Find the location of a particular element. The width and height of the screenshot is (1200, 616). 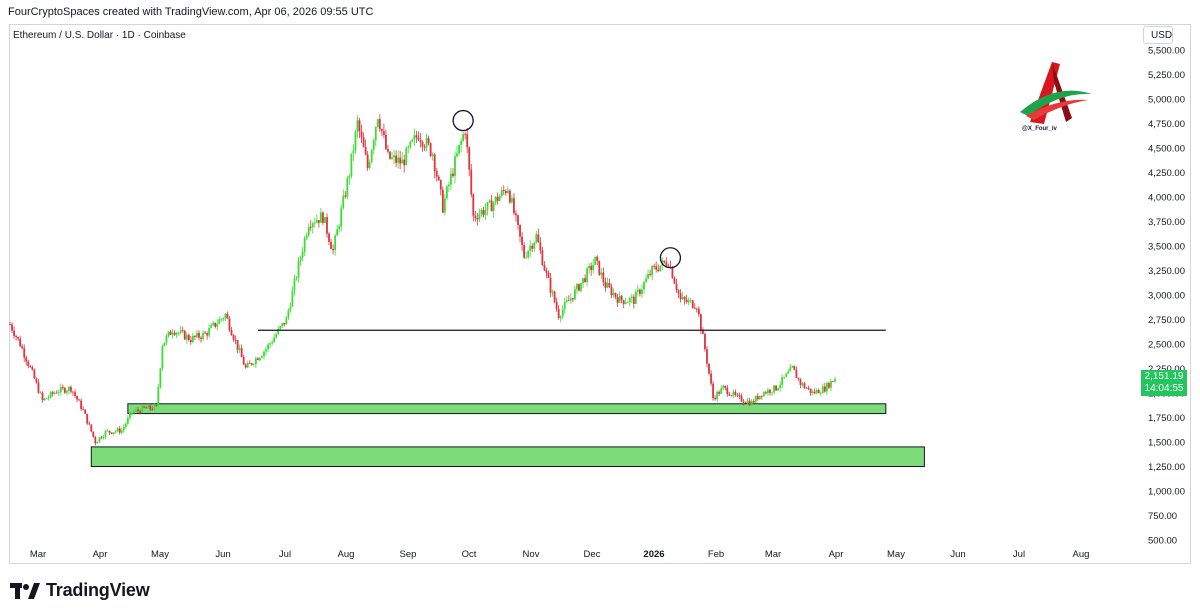

currency-selector-button is located at coordinates (1158, 35).